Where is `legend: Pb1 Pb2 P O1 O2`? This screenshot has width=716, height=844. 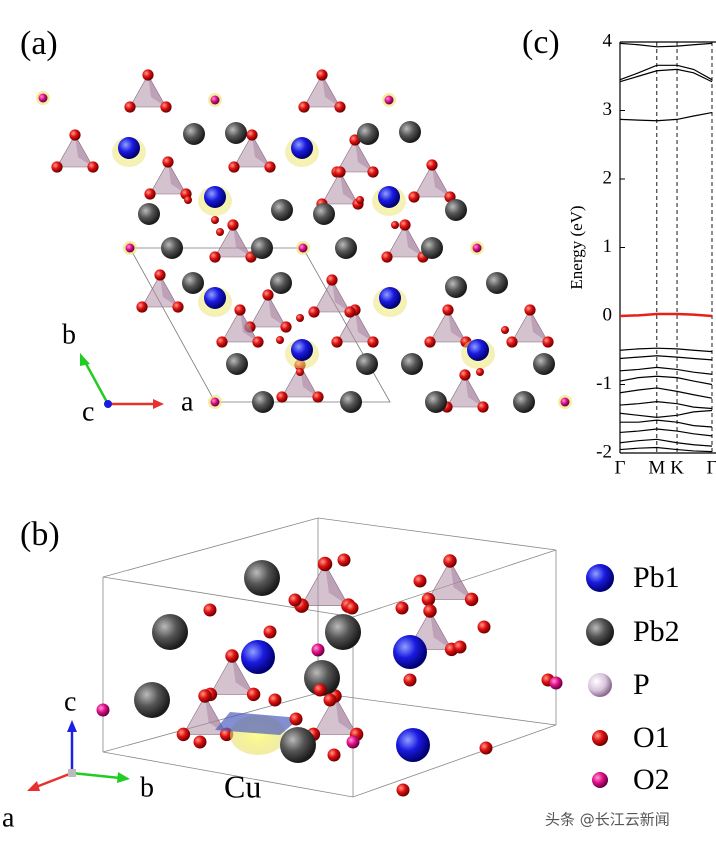 legend: Pb1 Pb2 P O1 O2 is located at coordinates (633, 678).